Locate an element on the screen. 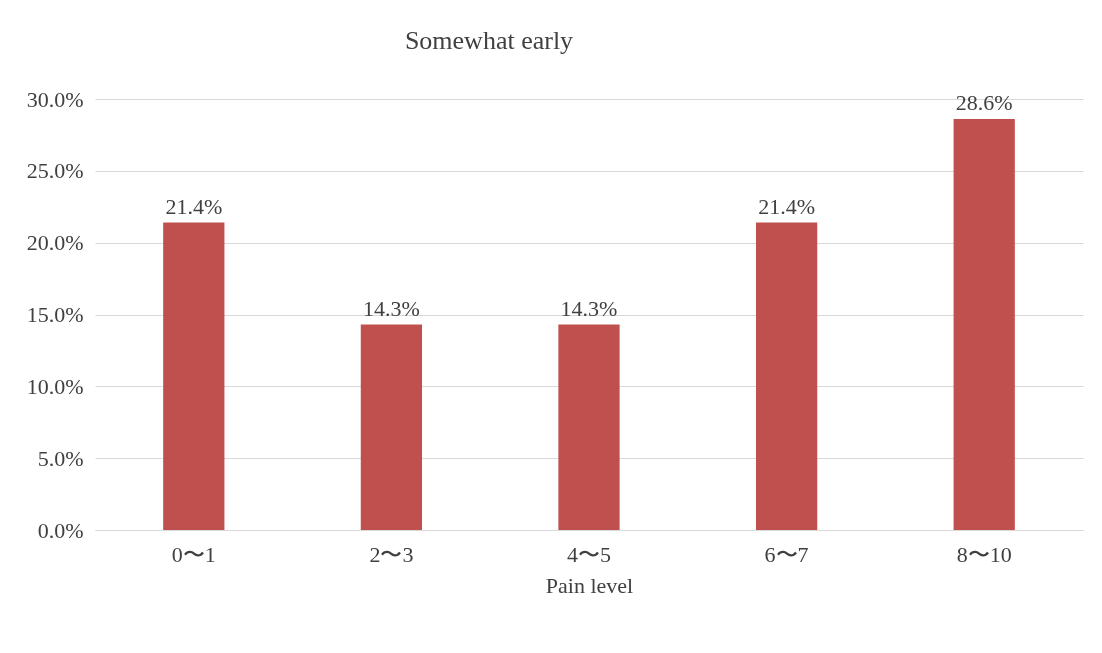  y-tick-label: 30.0% is located at coordinates (55, 99).